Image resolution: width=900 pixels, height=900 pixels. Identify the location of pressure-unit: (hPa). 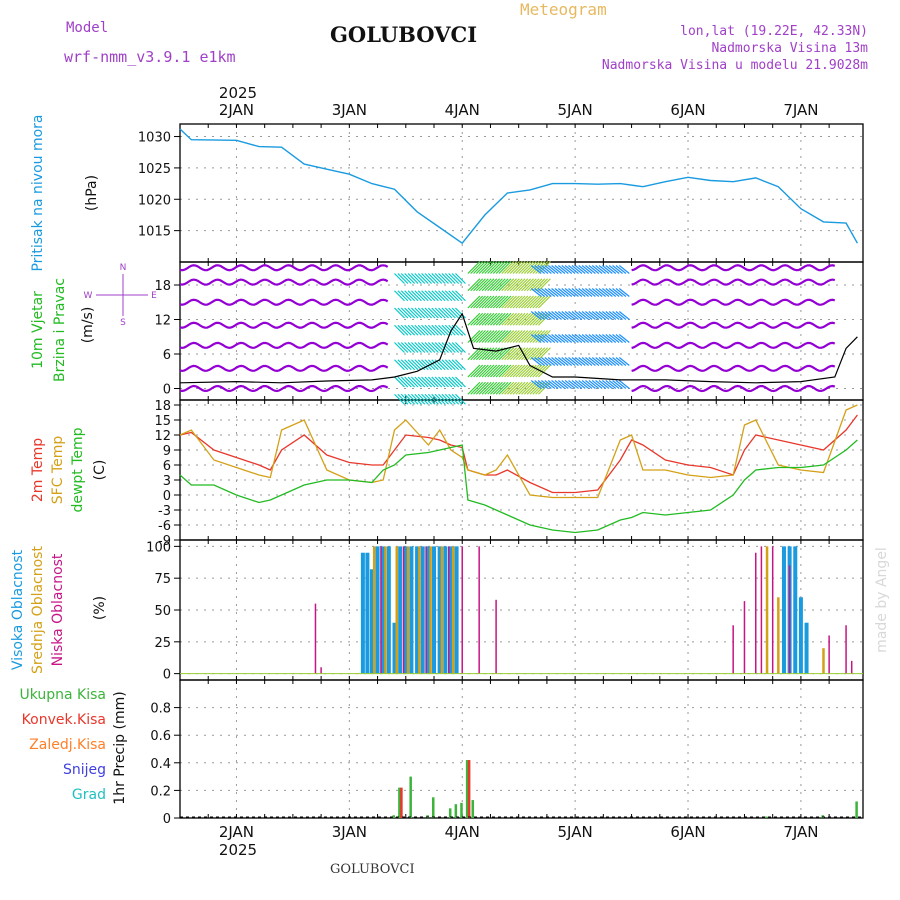
(92, 193).